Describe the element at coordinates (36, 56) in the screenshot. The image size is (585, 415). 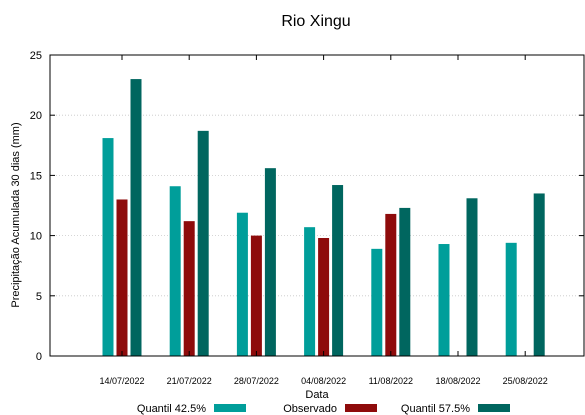
I see `y-tick-label: 25` at that location.